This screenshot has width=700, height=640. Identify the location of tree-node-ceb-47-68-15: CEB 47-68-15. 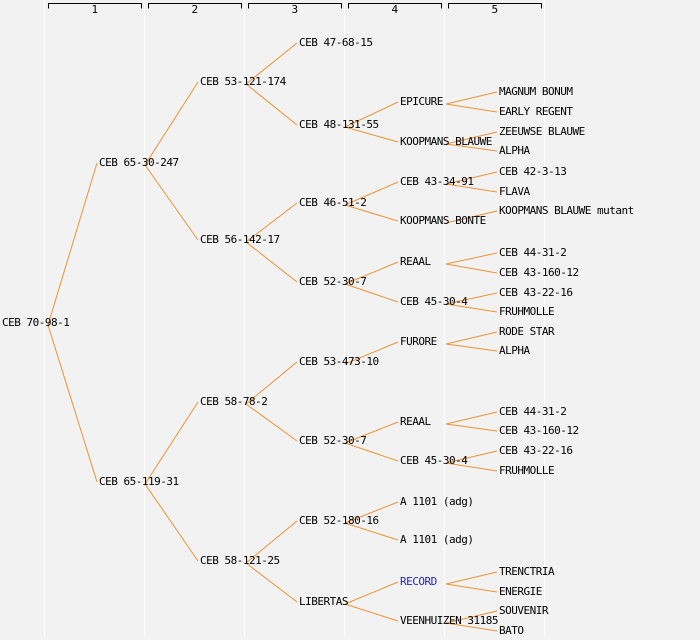
(336, 42).